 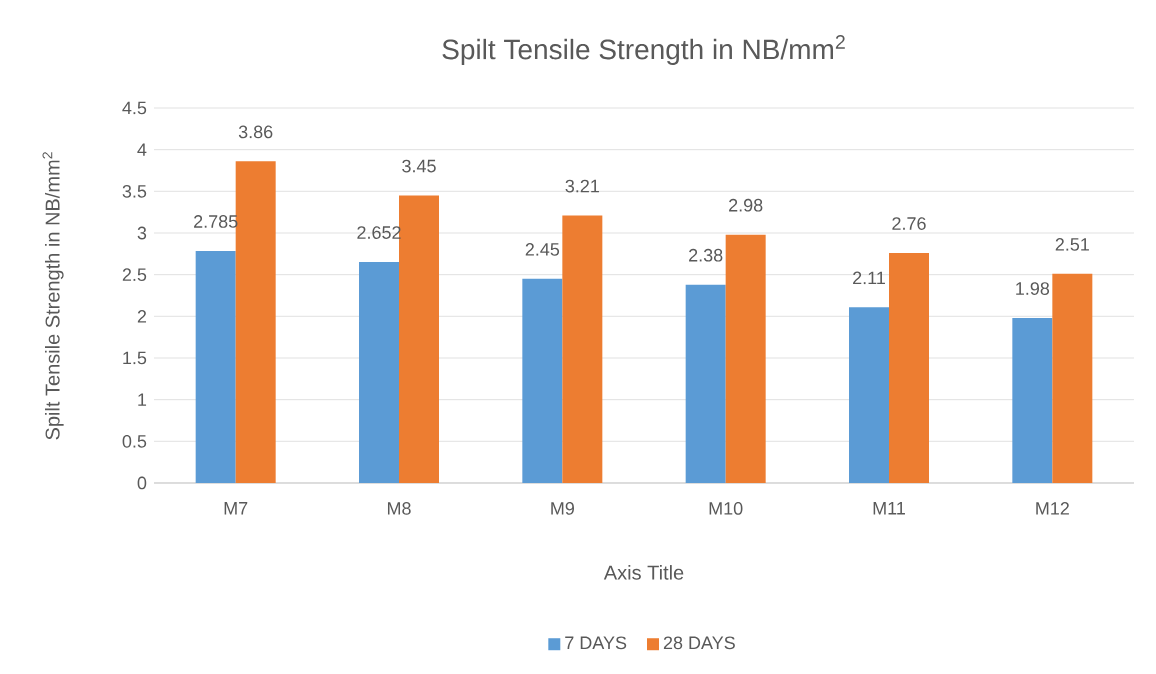 I want to click on data-label: 2.98, so click(x=746, y=205).